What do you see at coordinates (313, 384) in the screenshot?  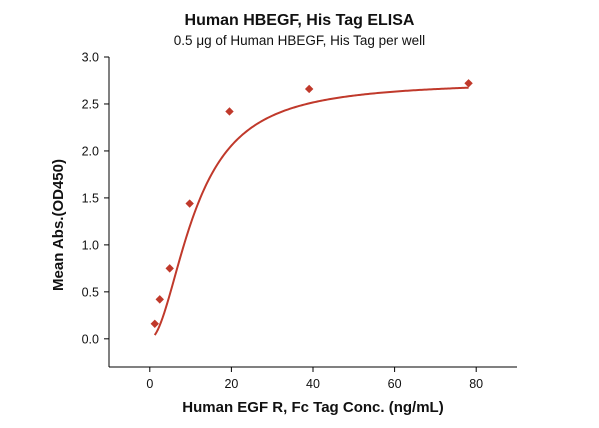 I see `x-tick-label: 40` at bounding box center [313, 384].